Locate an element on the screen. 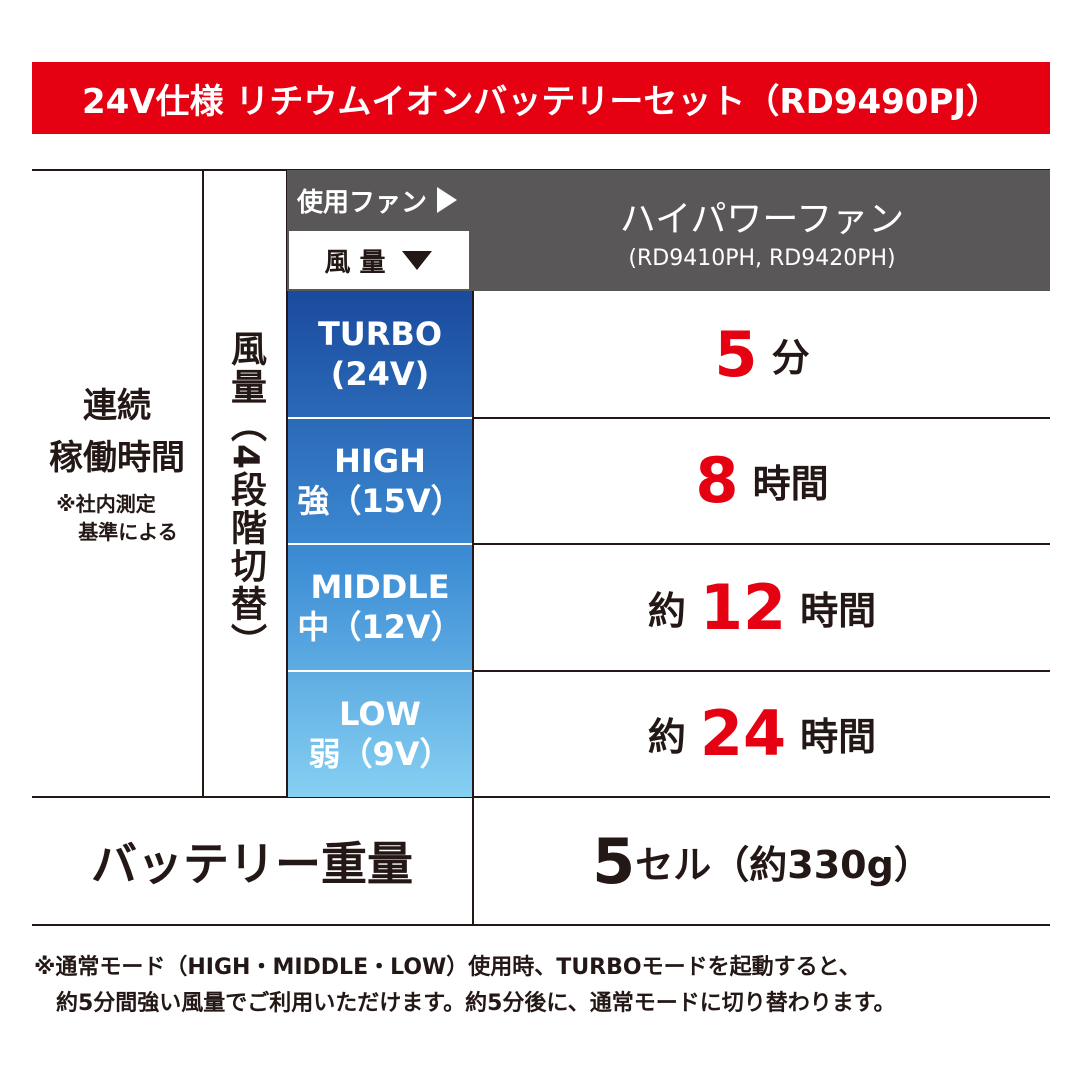  runtime-note: ※社内測定 is located at coordinates (106, 504).